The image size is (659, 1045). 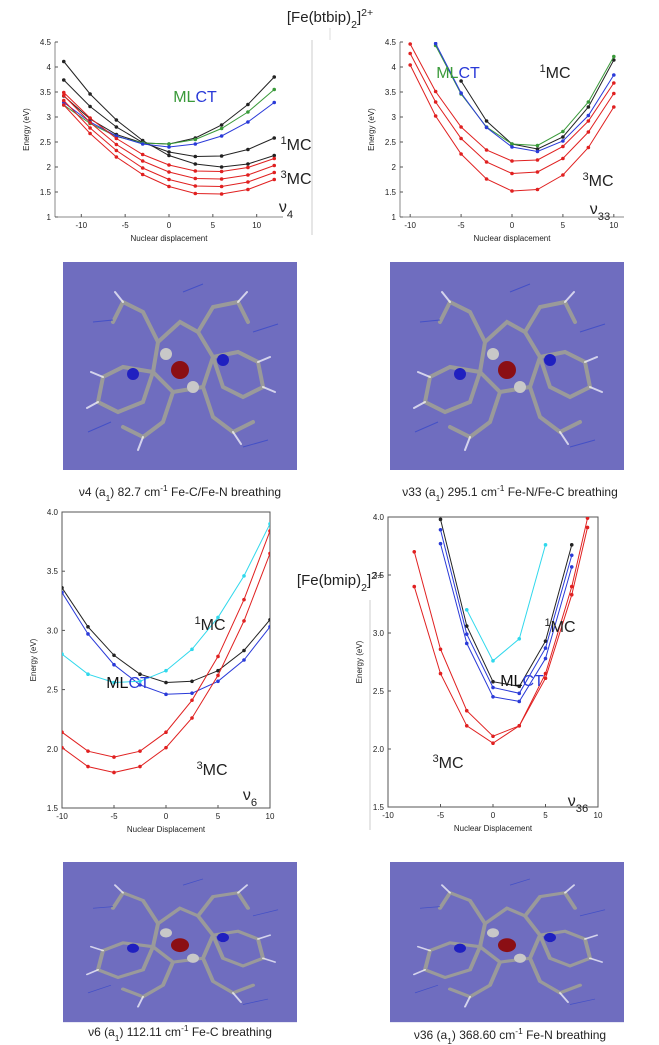 I want to click on x-tick-label: 10, so click(x=256, y=225).